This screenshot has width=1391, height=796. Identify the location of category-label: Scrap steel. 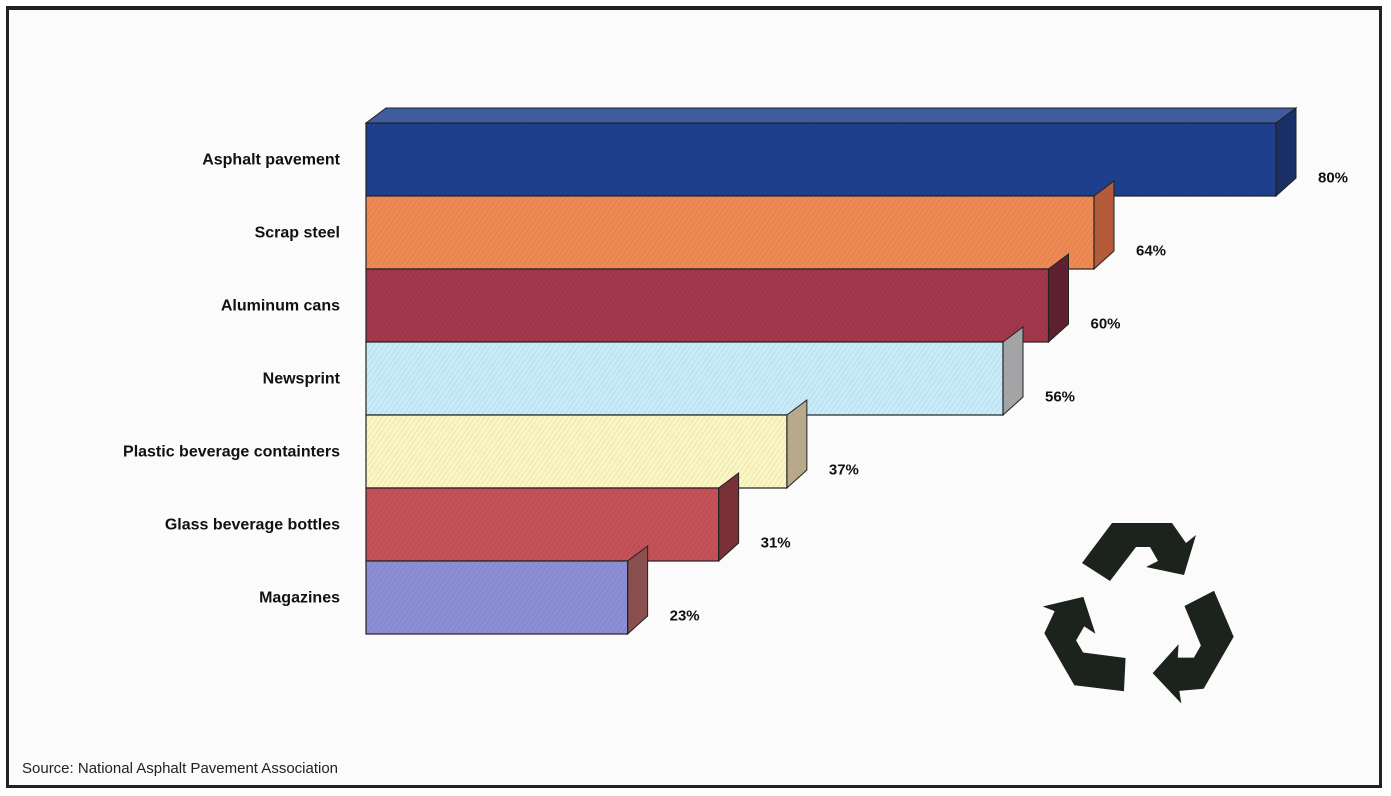
(297, 233).